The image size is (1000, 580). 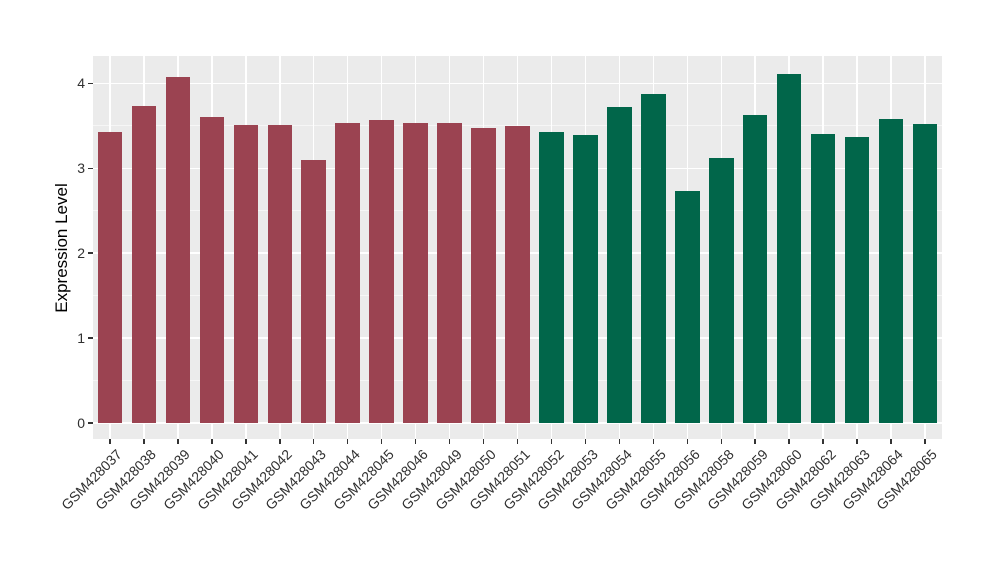 I want to click on y-tick-label: 3, so click(x=81, y=168).